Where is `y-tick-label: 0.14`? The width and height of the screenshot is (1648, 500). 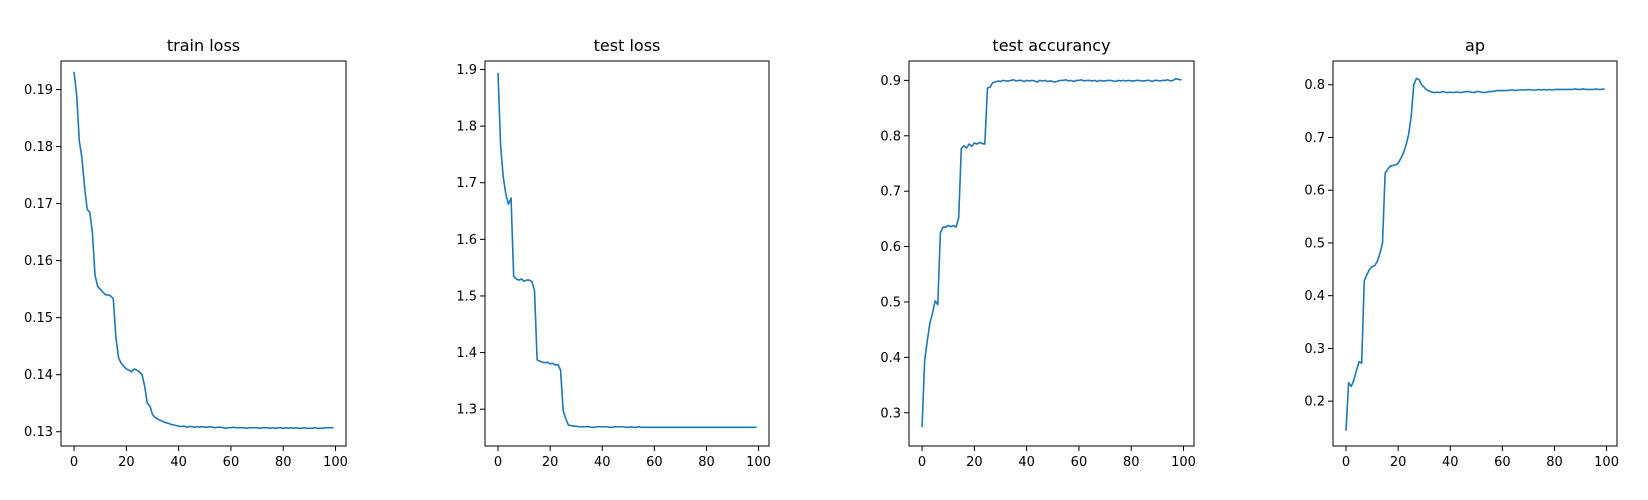 y-tick-label: 0.14 is located at coordinates (38, 375).